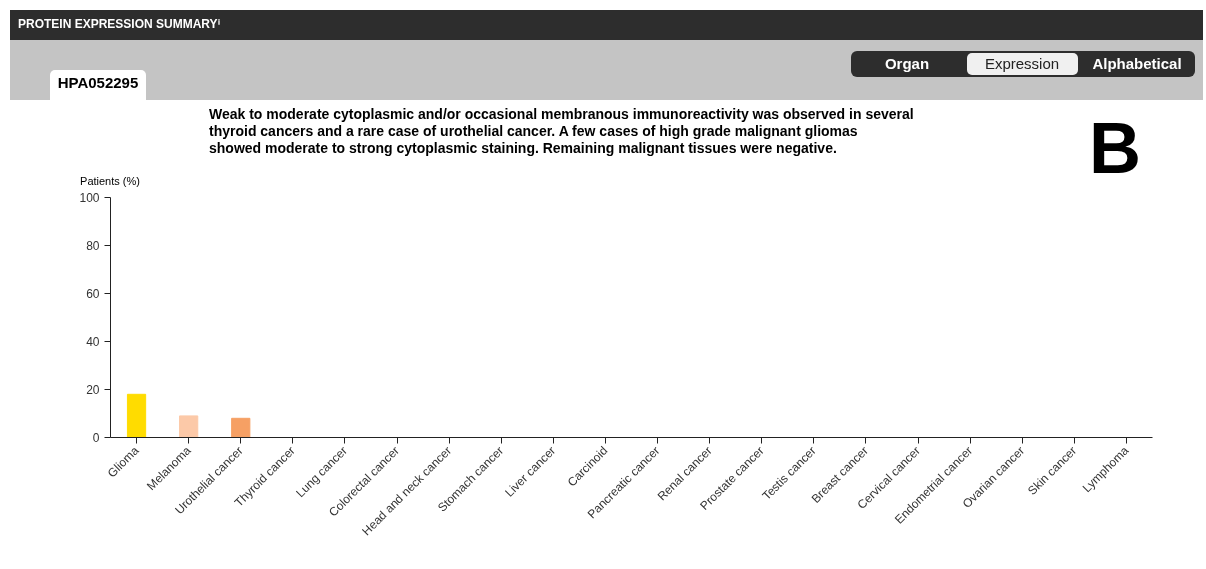 This screenshot has width=1206, height=569. I want to click on text: B, so click(1115, 148).